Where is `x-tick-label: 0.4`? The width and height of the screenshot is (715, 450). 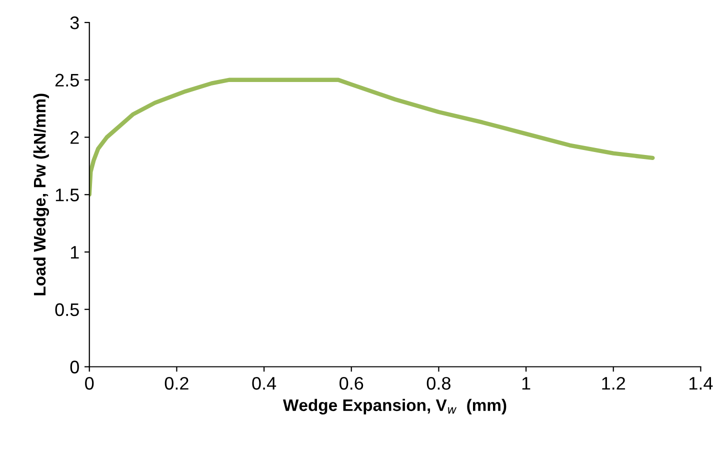 x-tick-label: 0.4 is located at coordinates (264, 383).